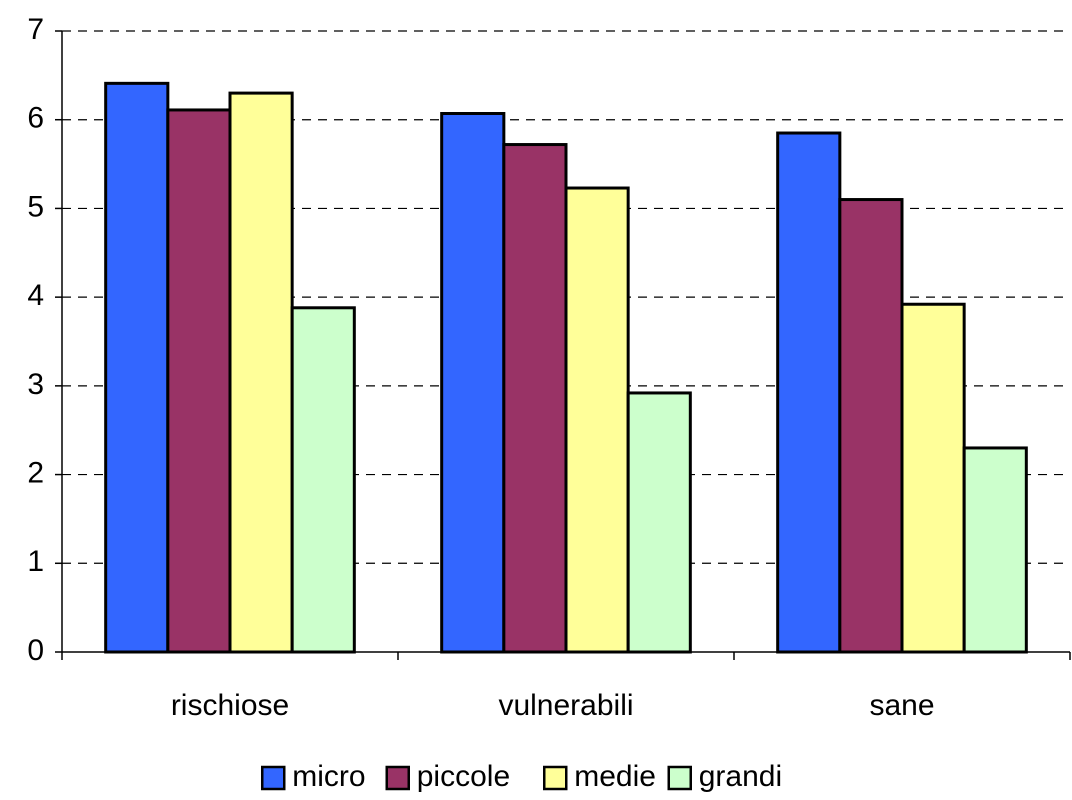 The image size is (1072, 800). I want to click on x-tick-label: vulnerabili, so click(565, 705).